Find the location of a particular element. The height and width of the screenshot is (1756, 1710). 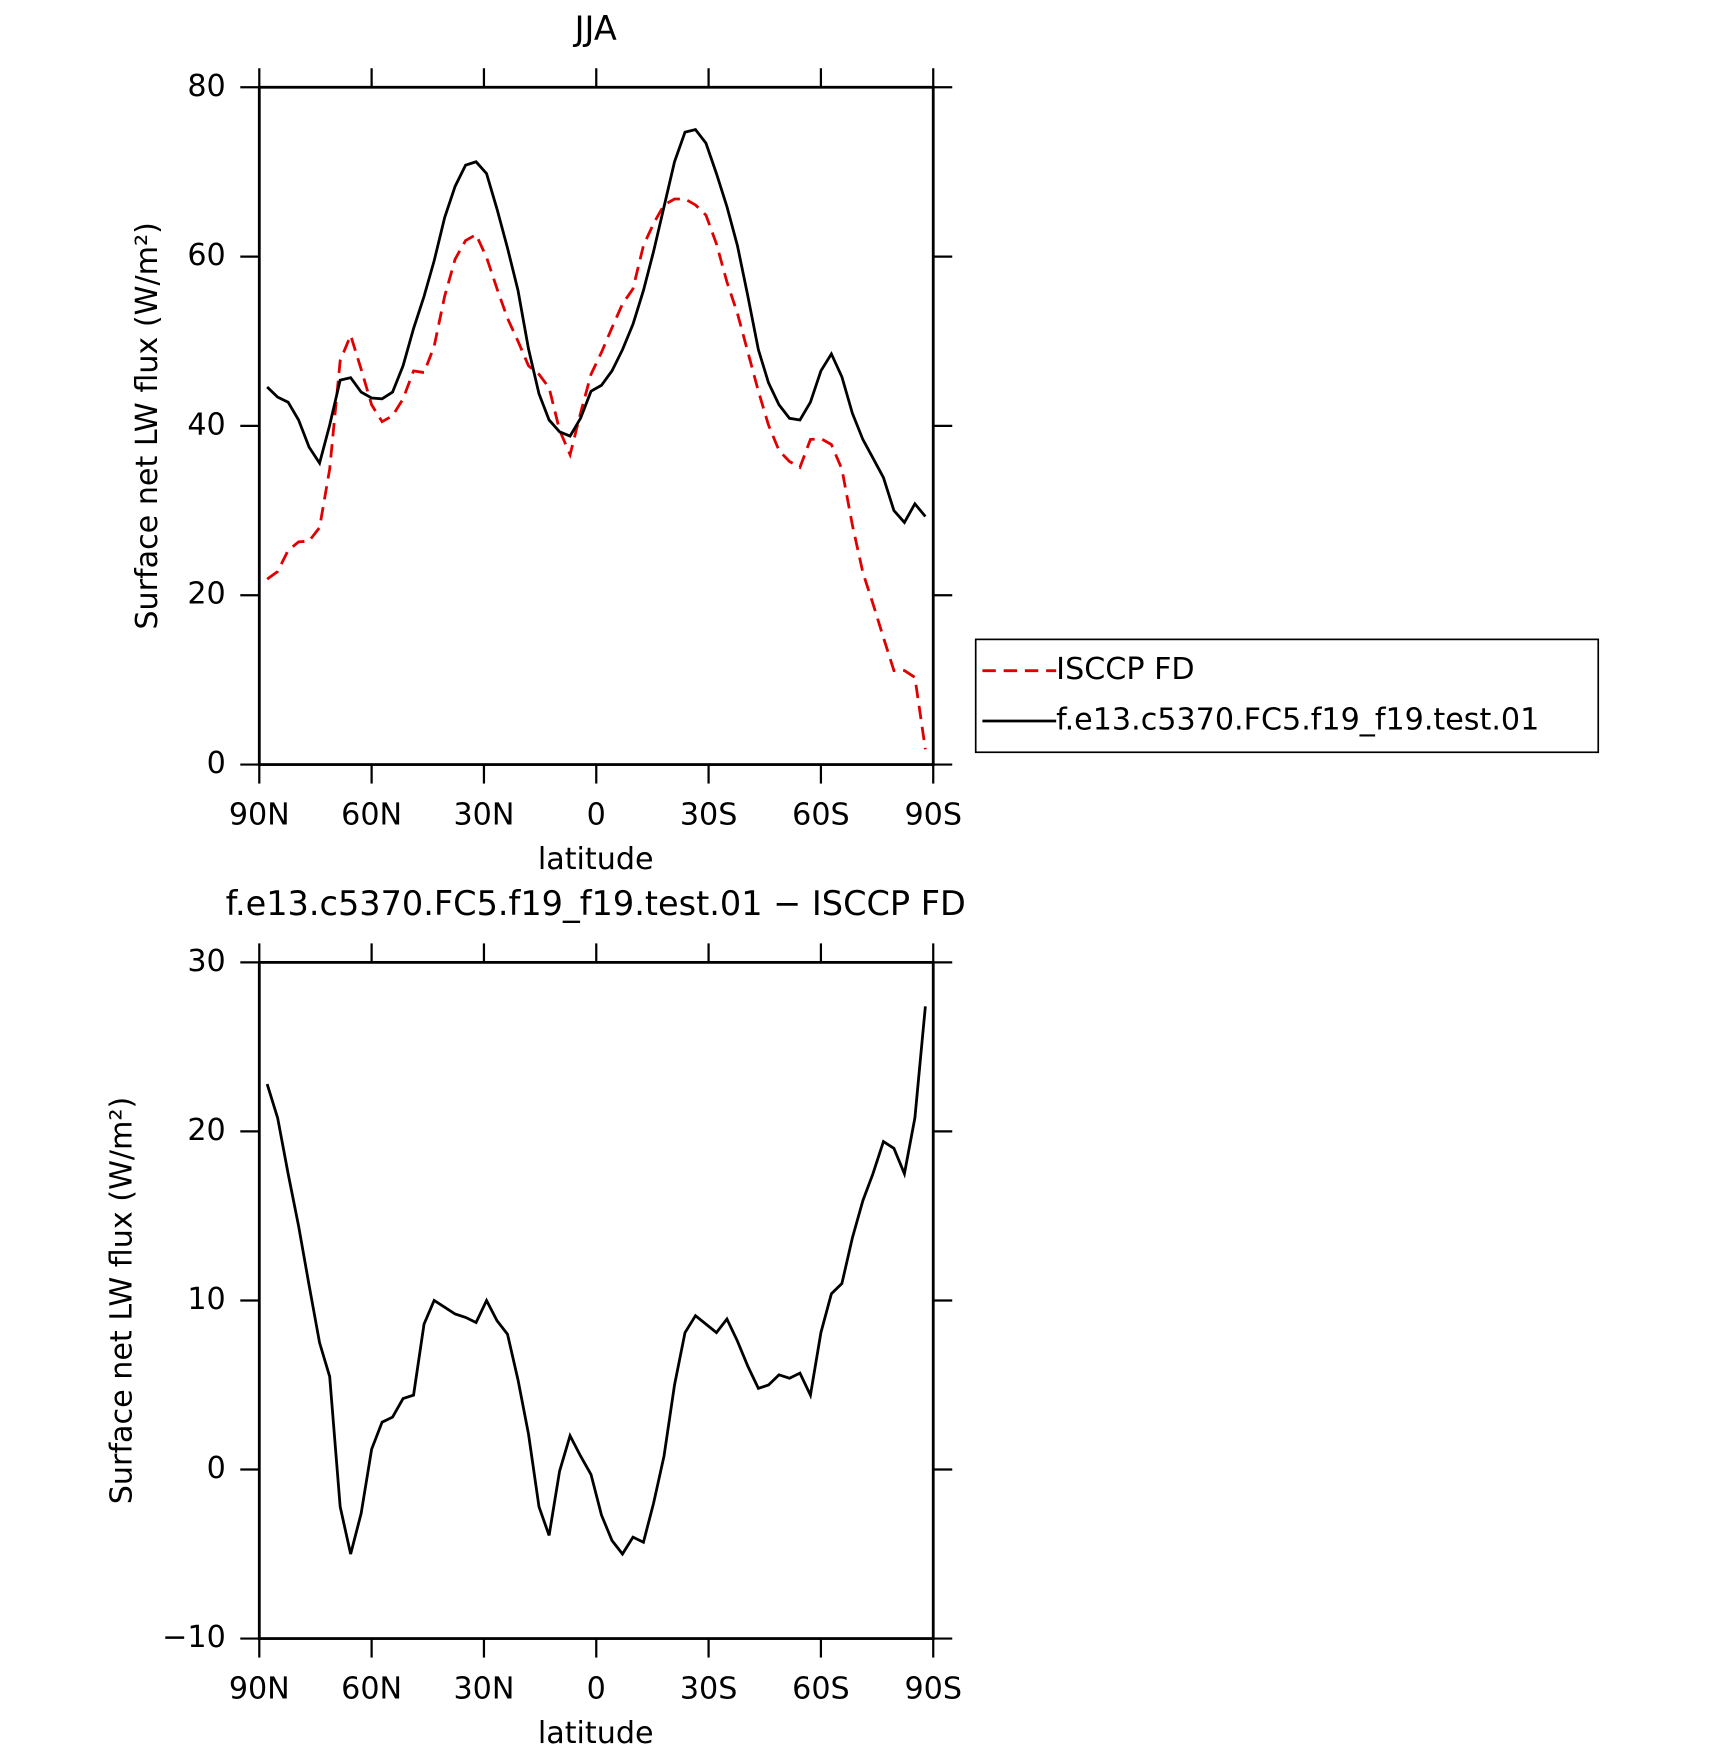

legend-box is located at coordinates (1287, 696).